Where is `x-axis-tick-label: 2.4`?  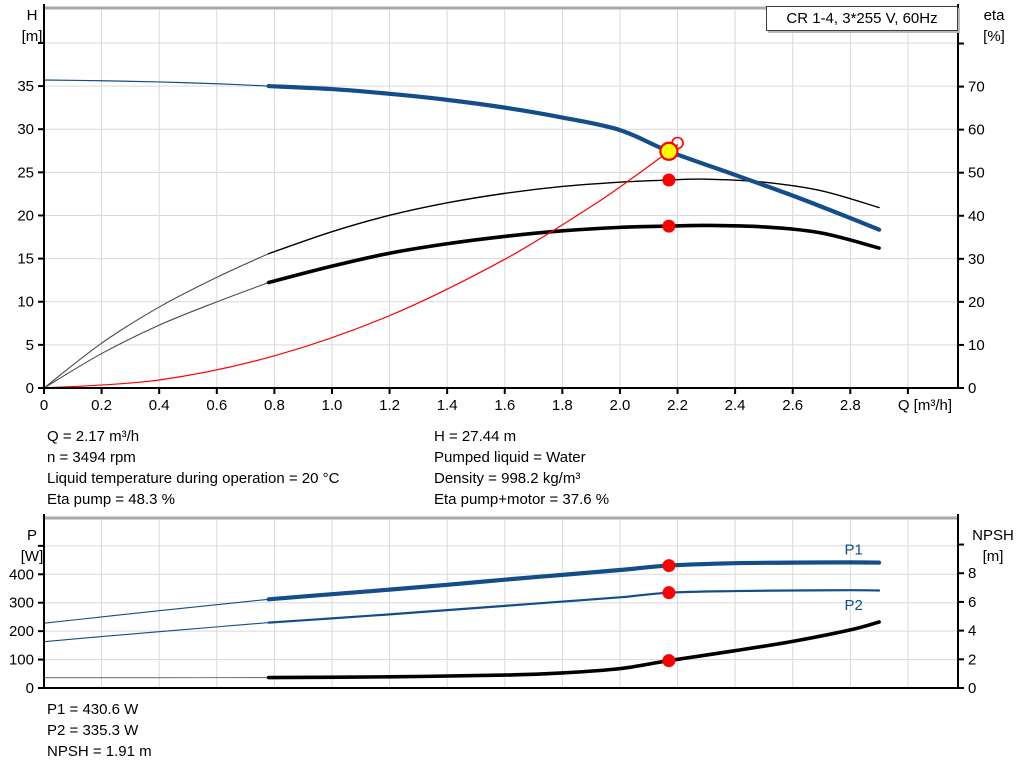
x-axis-tick-label: 2.4 is located at coordinates (735, 405).